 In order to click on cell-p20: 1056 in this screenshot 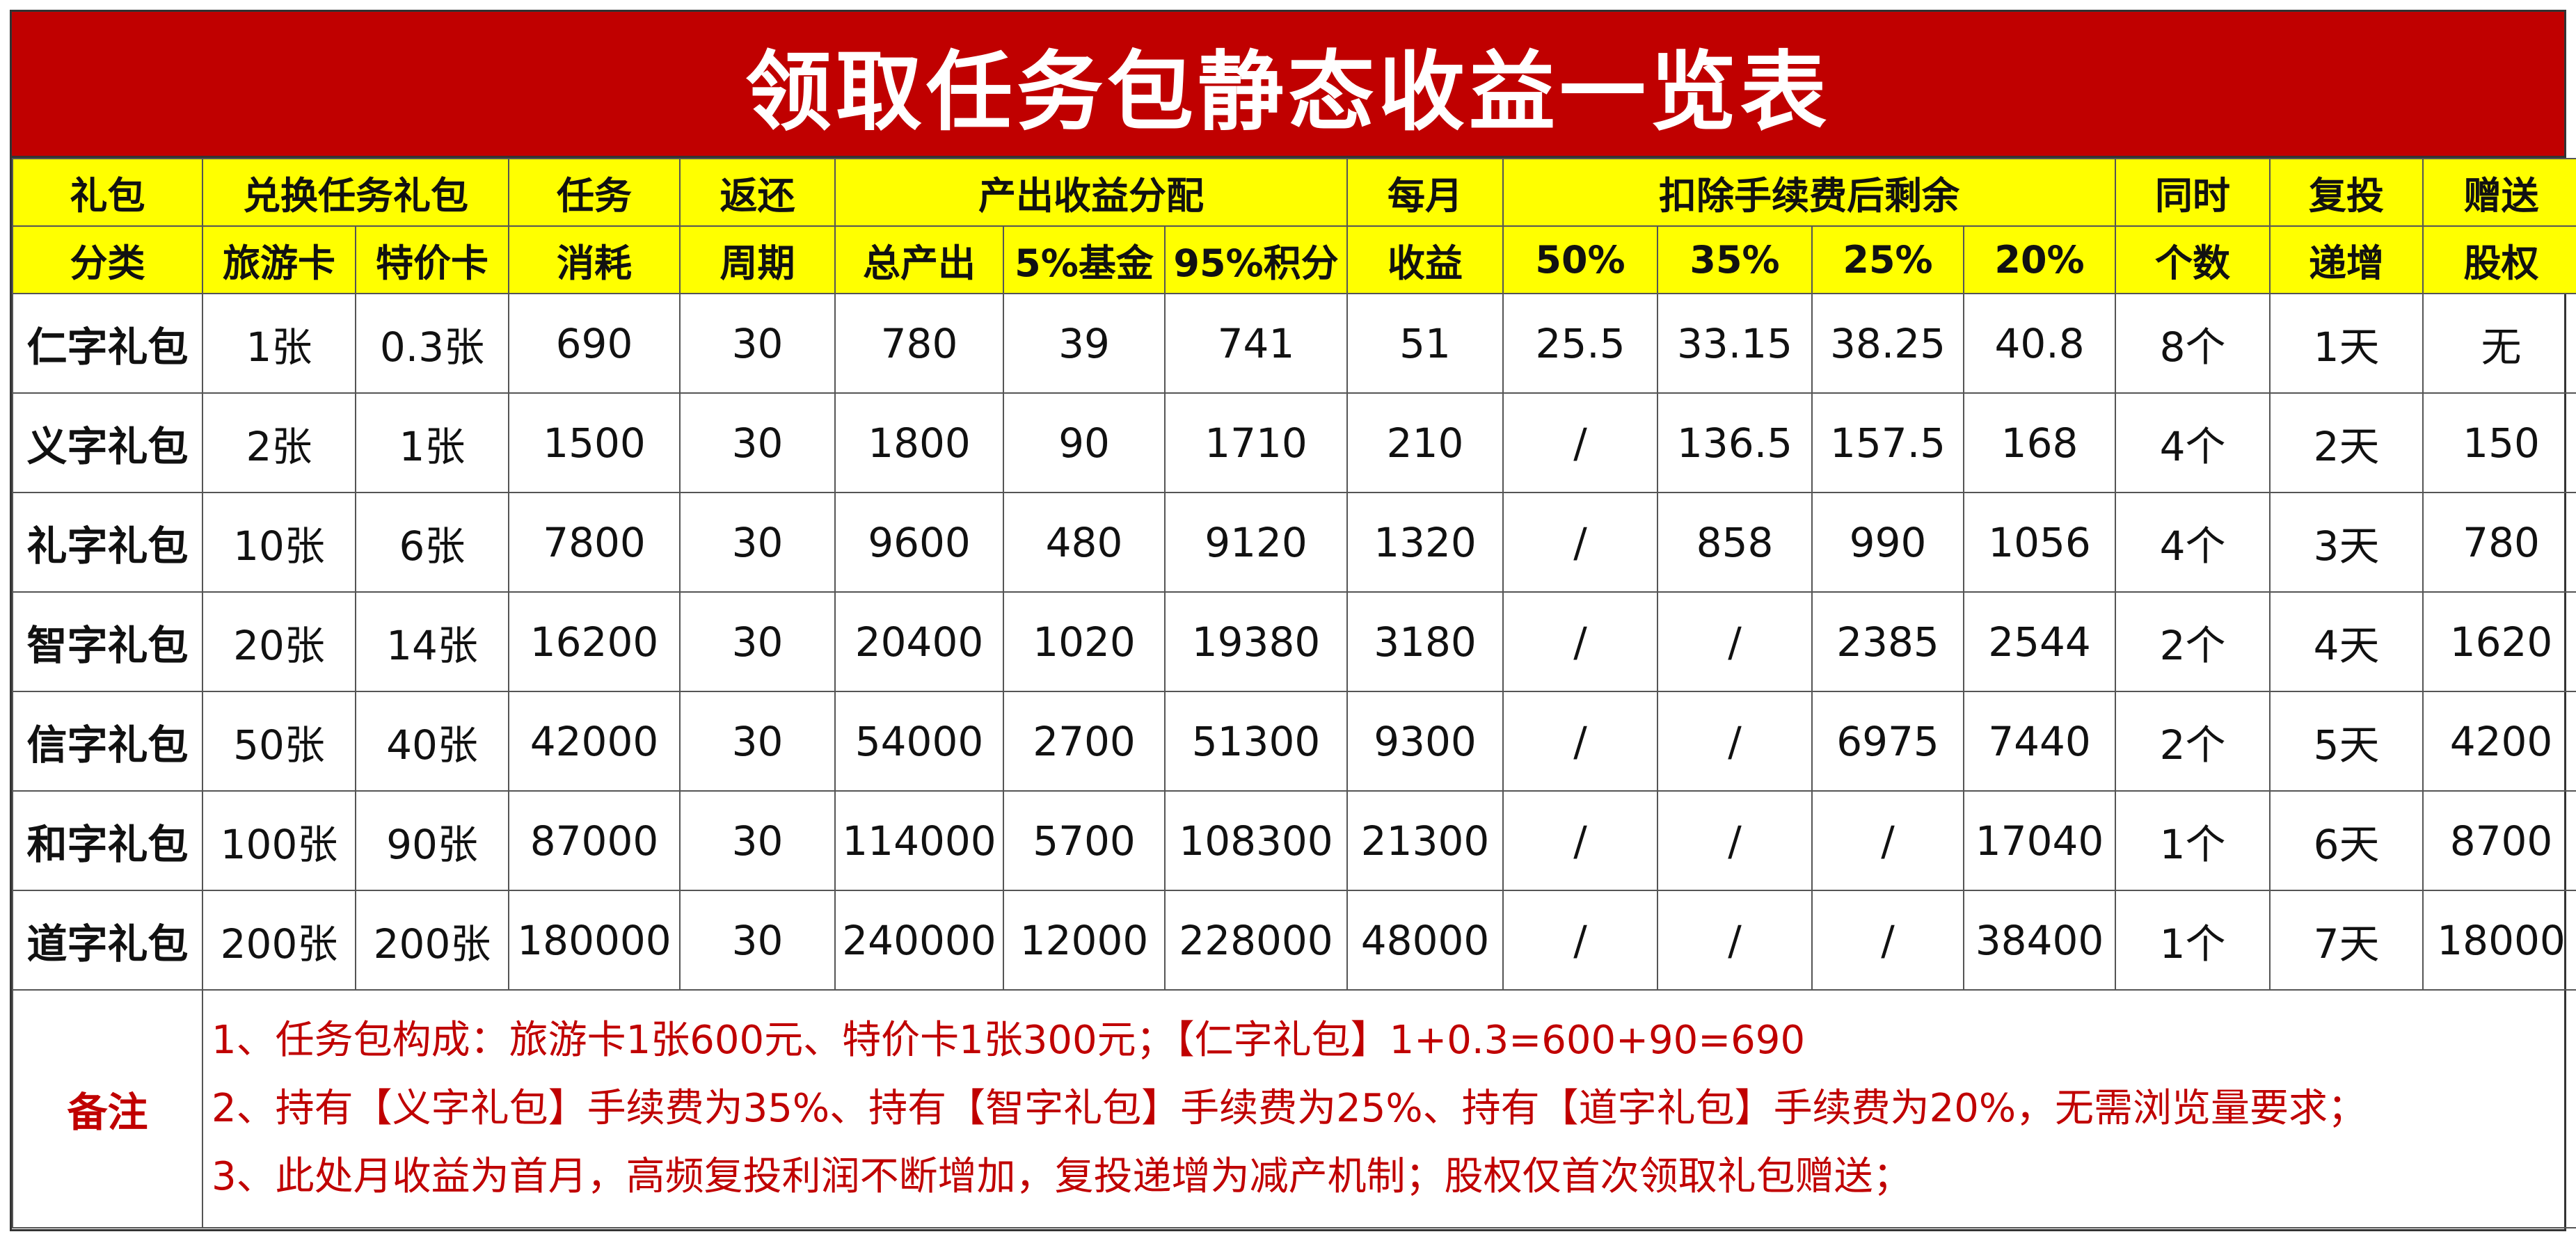, I will do `click(2040, 542)`.